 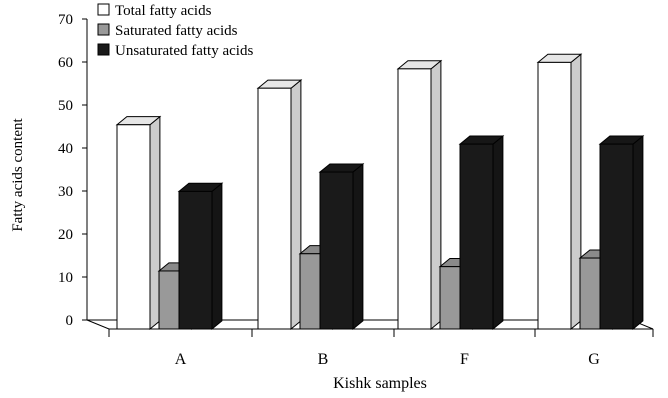 I want to click on x-tick-label: A, so click(x=181, y=359).